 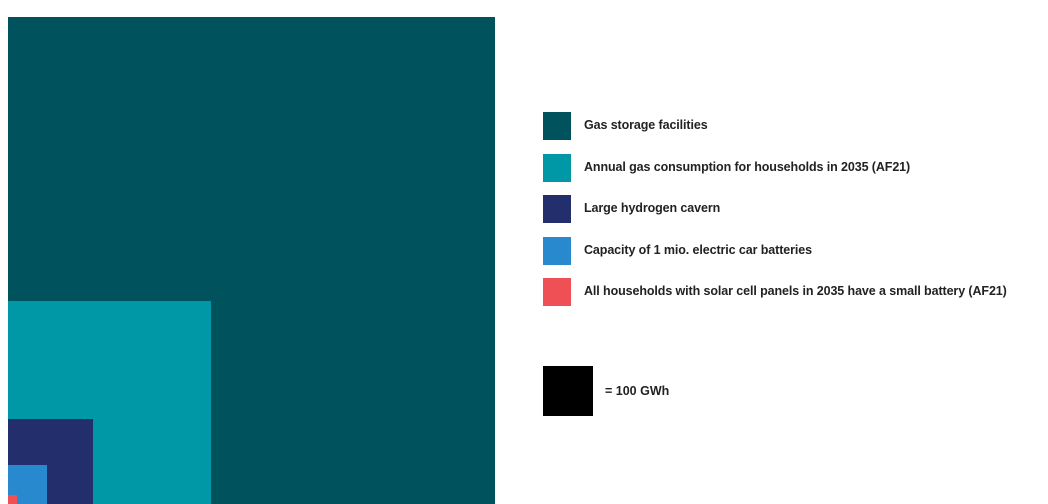 I want to click on legend-swatch-hydrogen-cavern, so click(x=557, y=209).